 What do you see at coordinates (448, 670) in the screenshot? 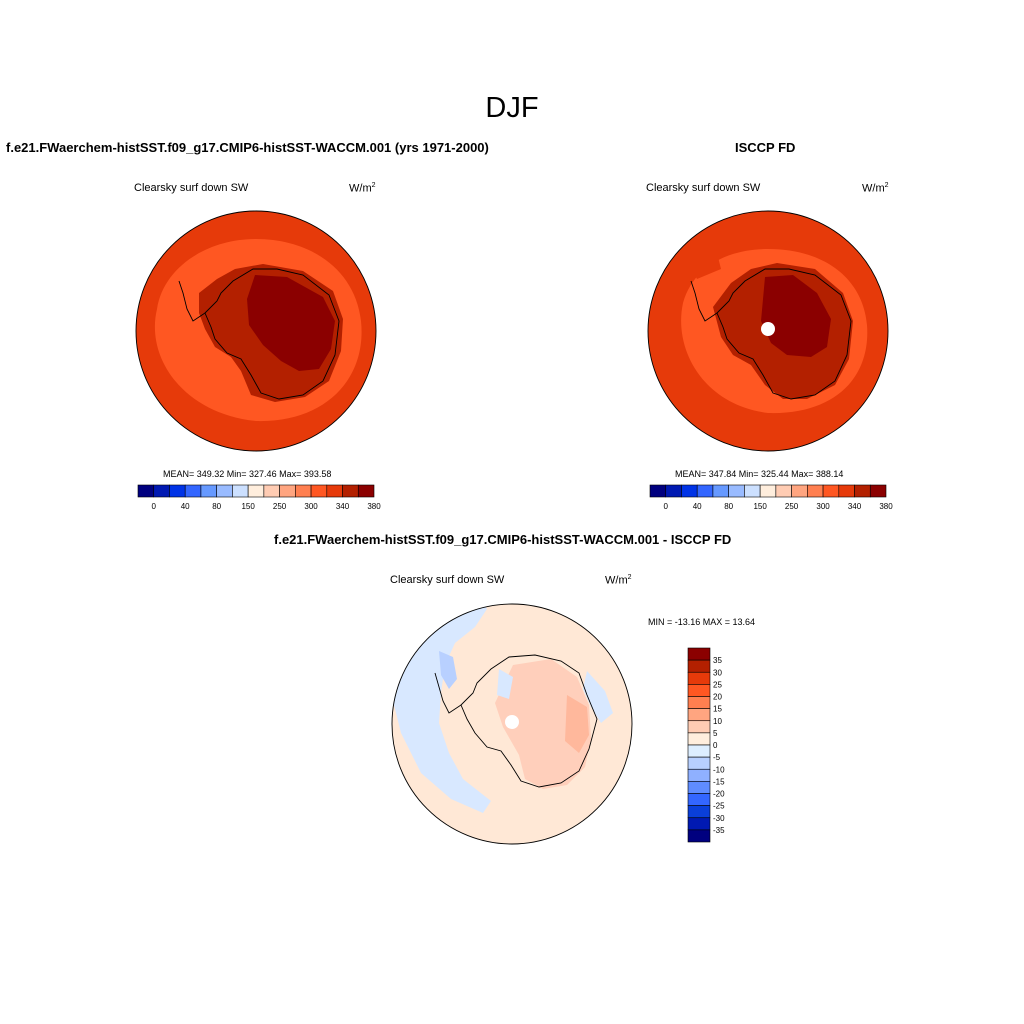
I see `diff-negative-peninsula` at bounding box center [448, 670].